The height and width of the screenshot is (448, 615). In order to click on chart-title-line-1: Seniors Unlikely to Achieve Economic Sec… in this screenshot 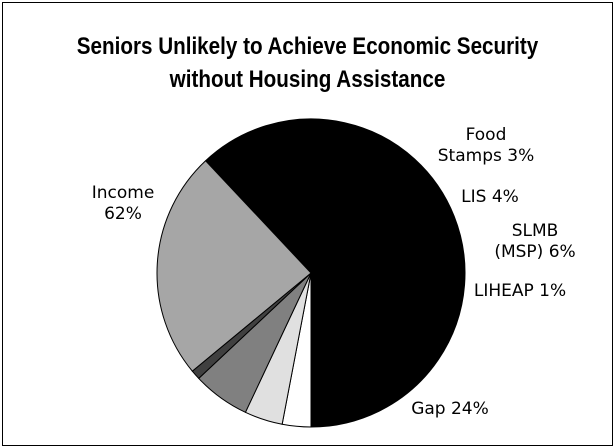, I will do `click(307, 46)`.